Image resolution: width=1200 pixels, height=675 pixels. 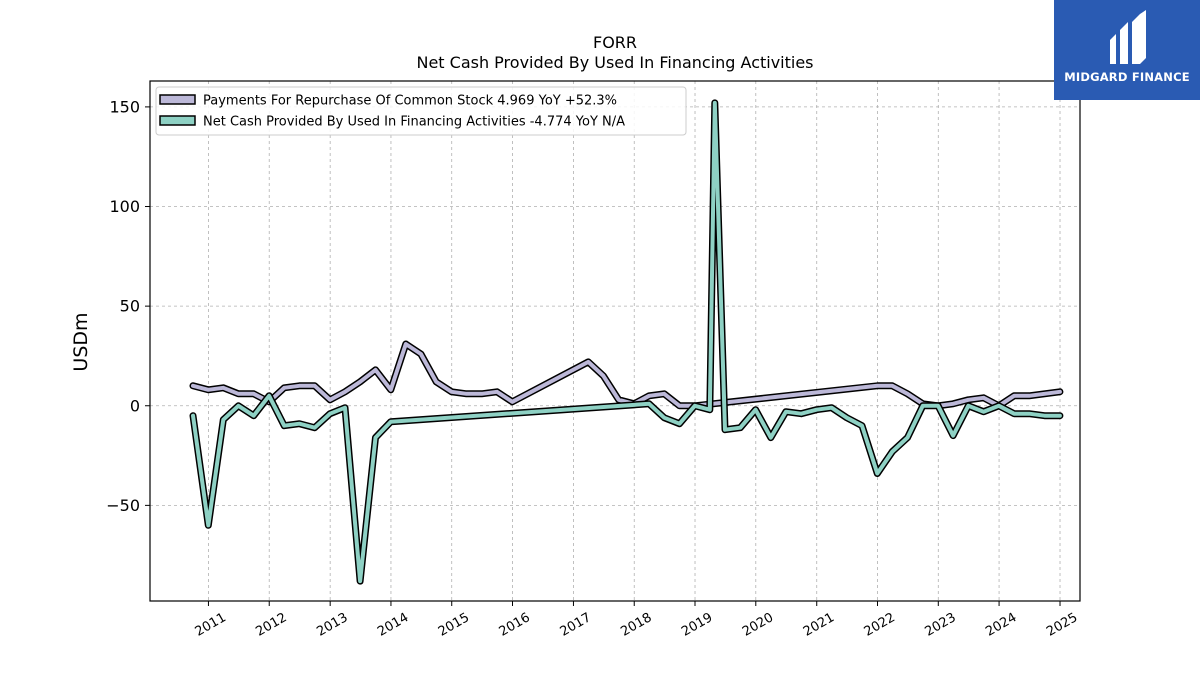 I want to click on y-tick-label: 0, so click(x=135, y=405).